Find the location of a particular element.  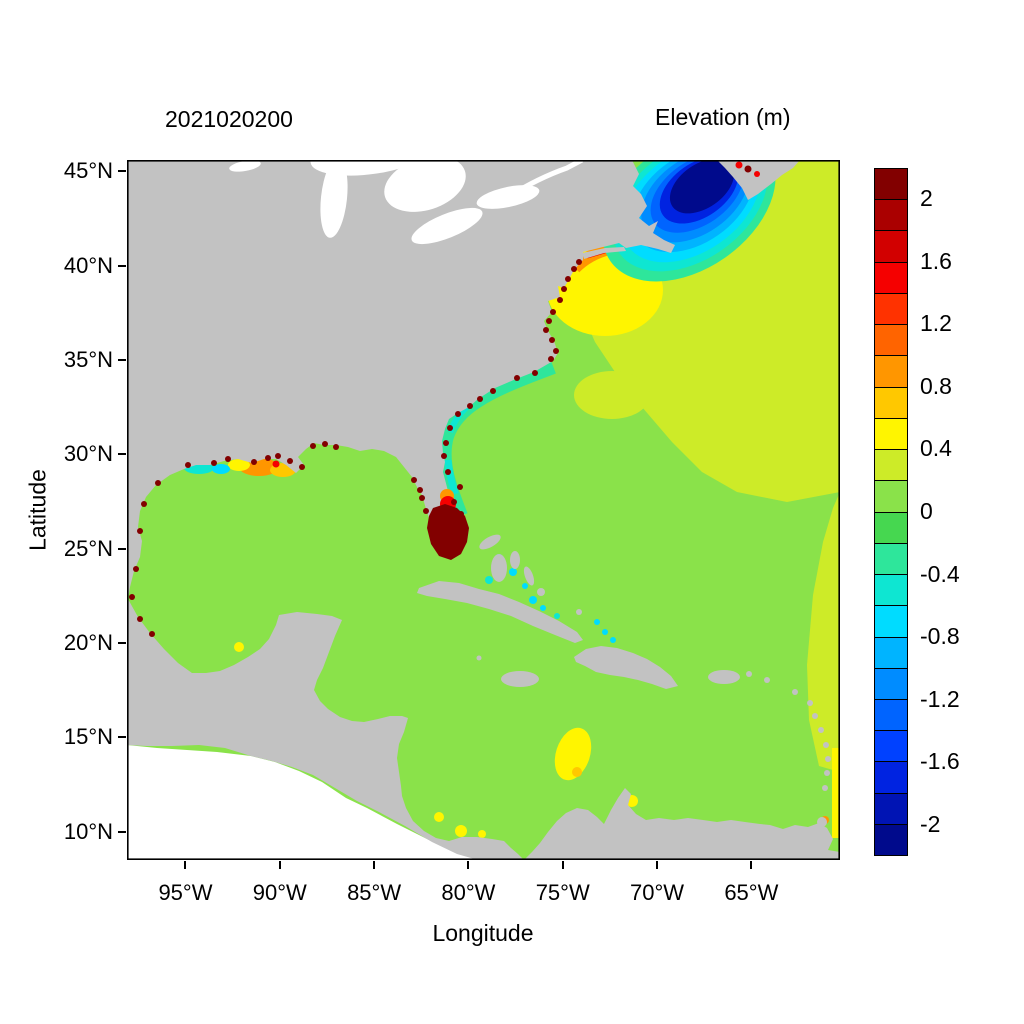

lesser-antilles-land is located at coordinates (788, 749).